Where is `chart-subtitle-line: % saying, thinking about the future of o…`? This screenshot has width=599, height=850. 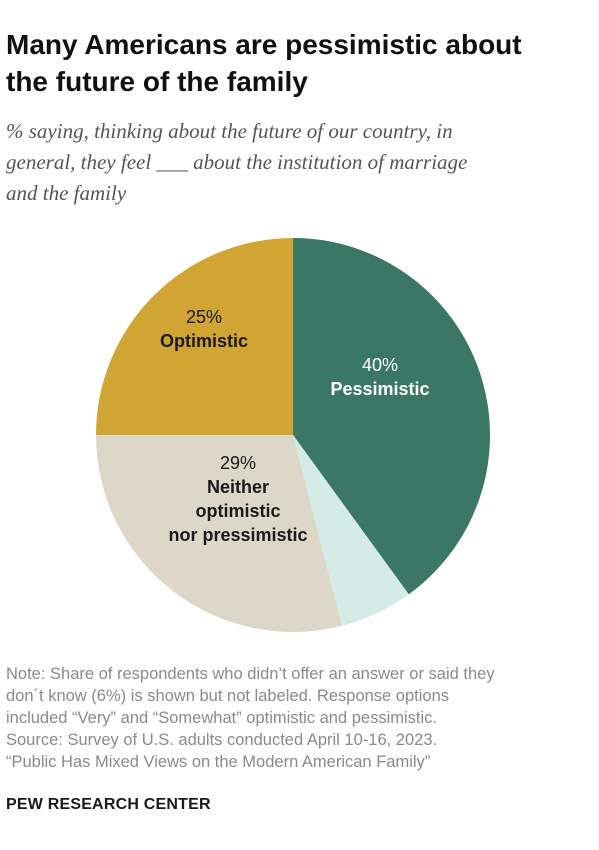
chart-subtitle-line: % saying, thinking about the future of o… is located at coordinates (229, 131).